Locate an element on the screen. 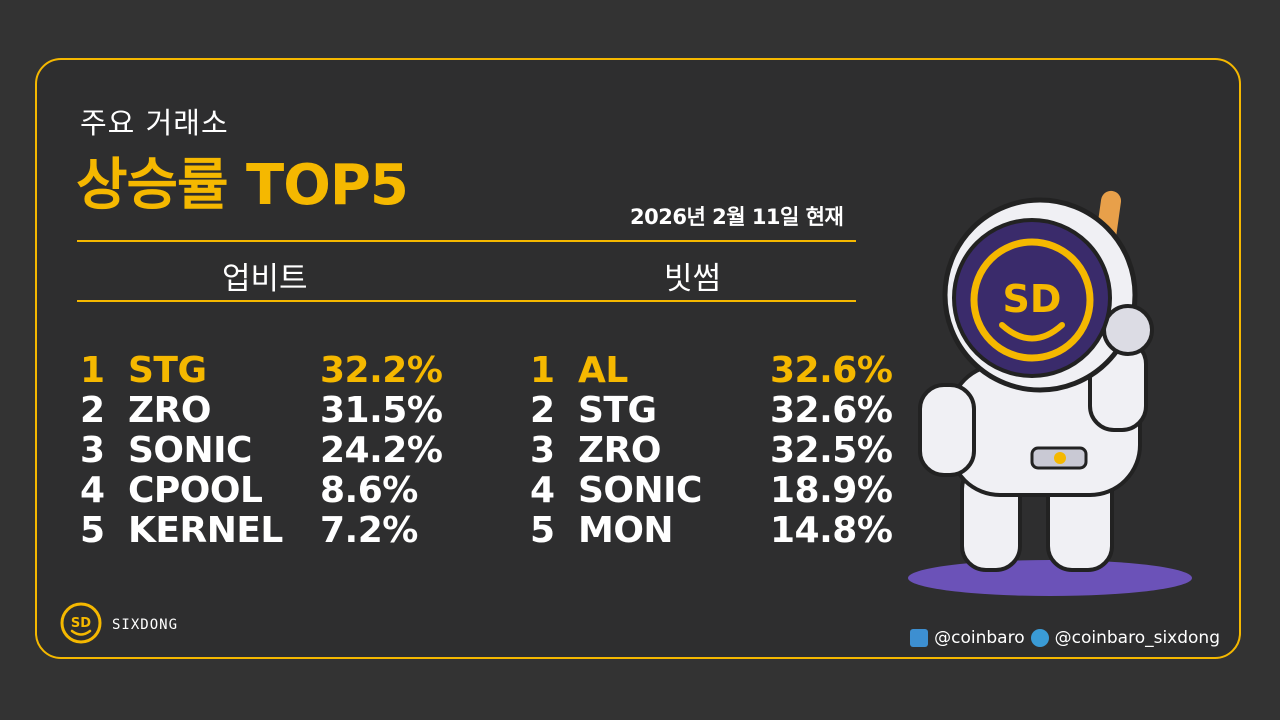  telegram-icon is located at coordinates (1039, 638).